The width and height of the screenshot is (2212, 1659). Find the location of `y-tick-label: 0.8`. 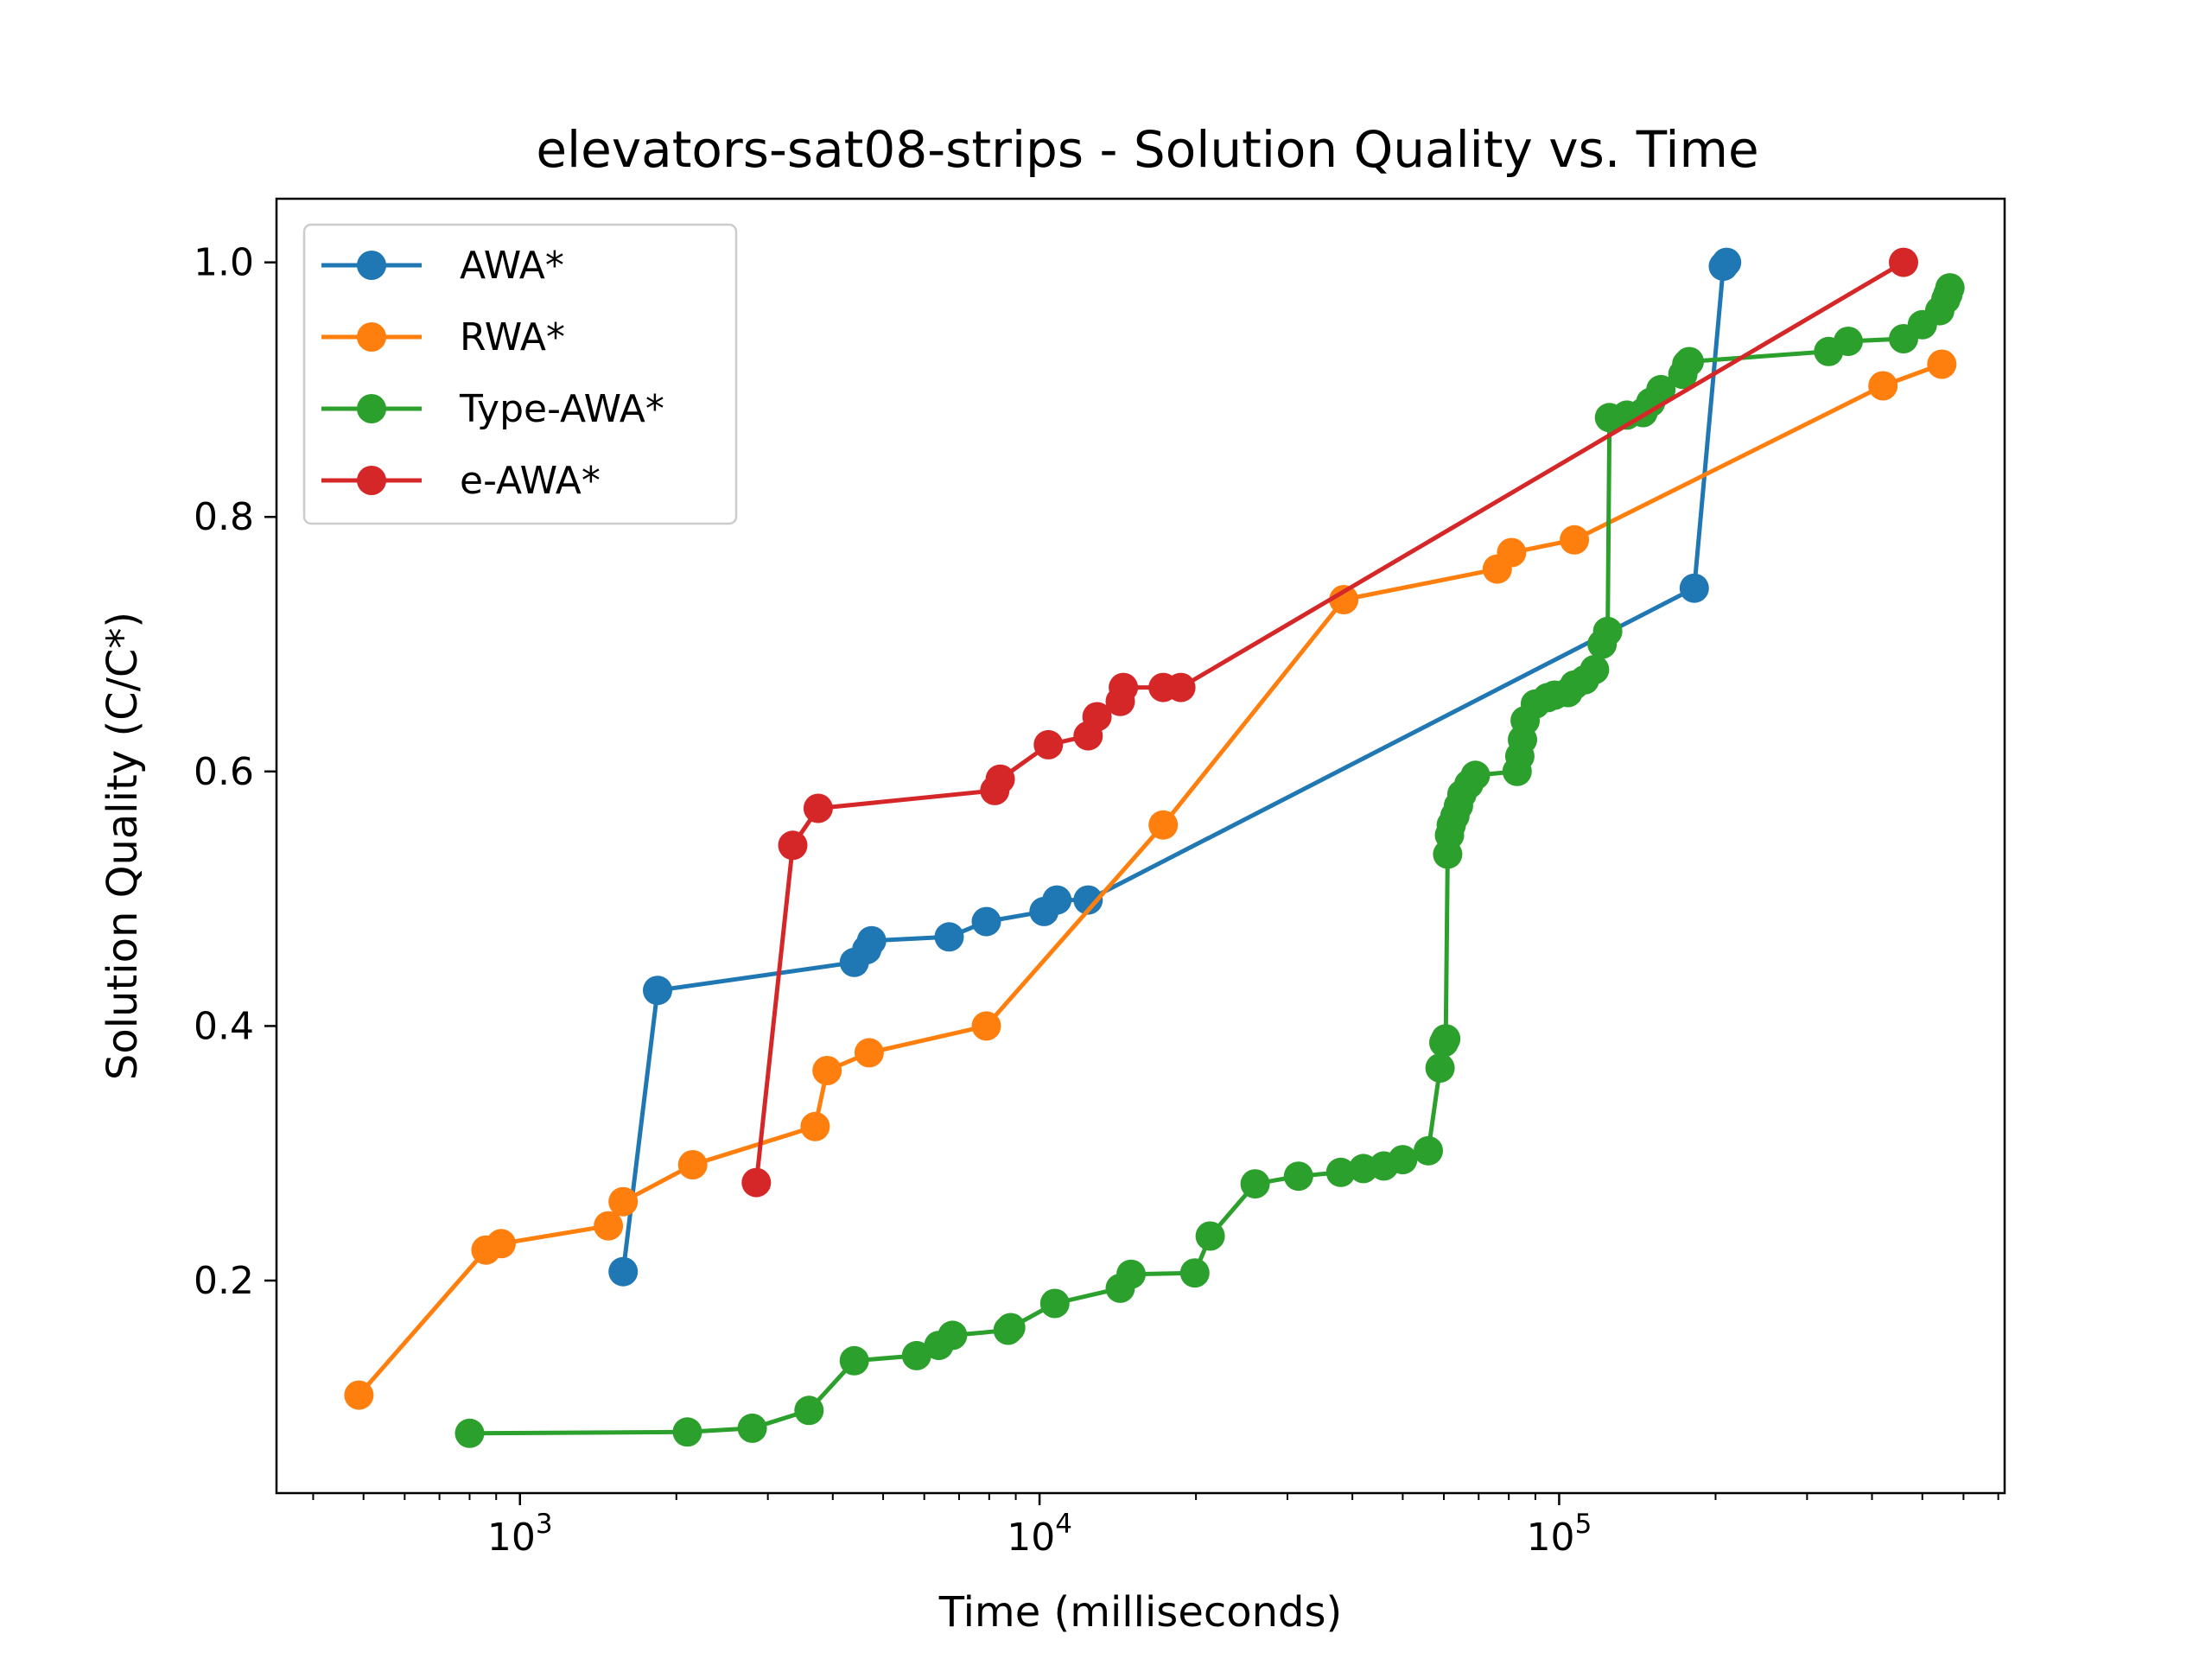

y-tick-label: 0.8 is located at coordinates (224, 517).